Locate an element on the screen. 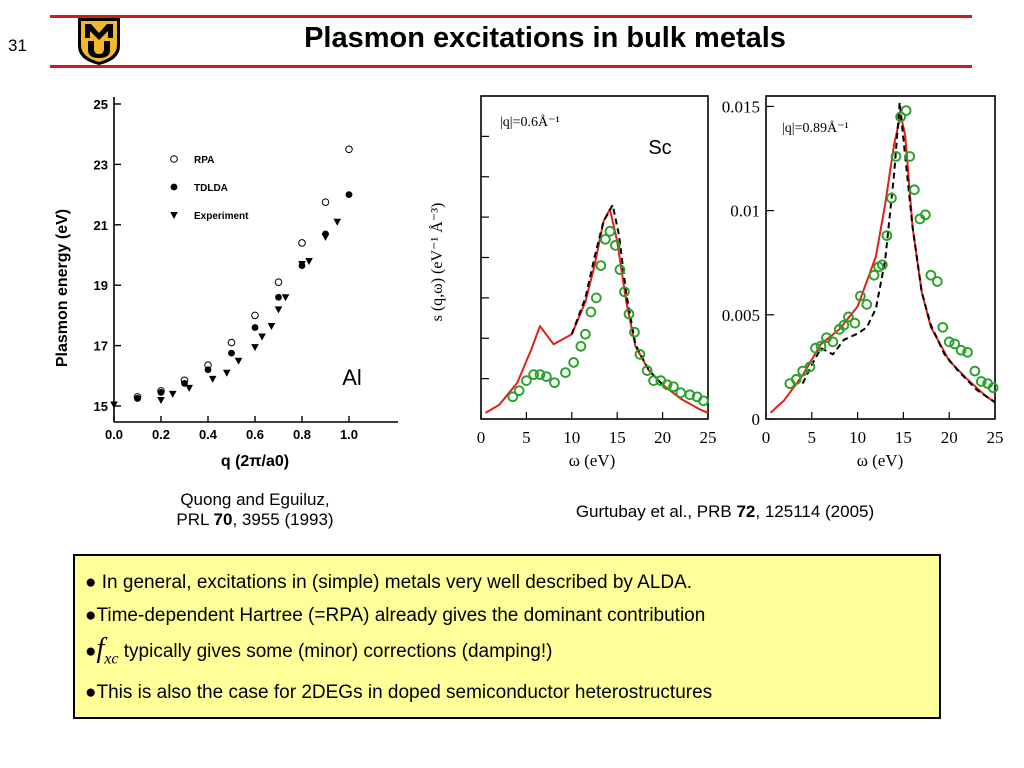  al-points is located at coordinates (231, 277).